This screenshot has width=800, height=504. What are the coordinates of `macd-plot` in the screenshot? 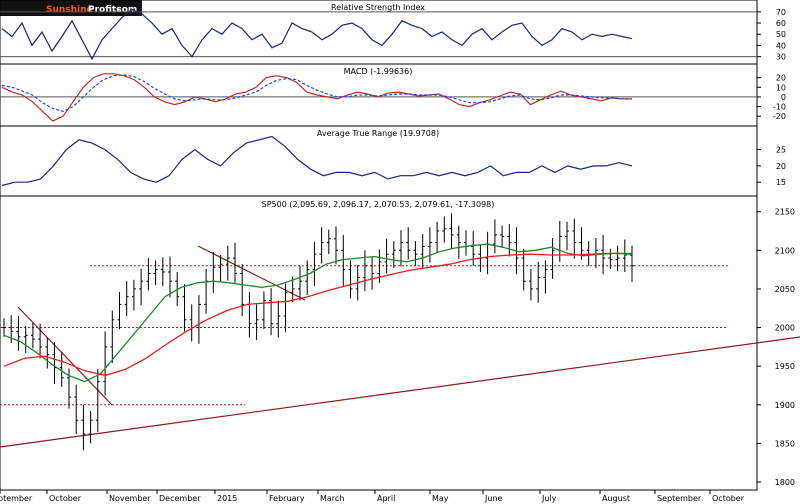 It's located at (316, 97).